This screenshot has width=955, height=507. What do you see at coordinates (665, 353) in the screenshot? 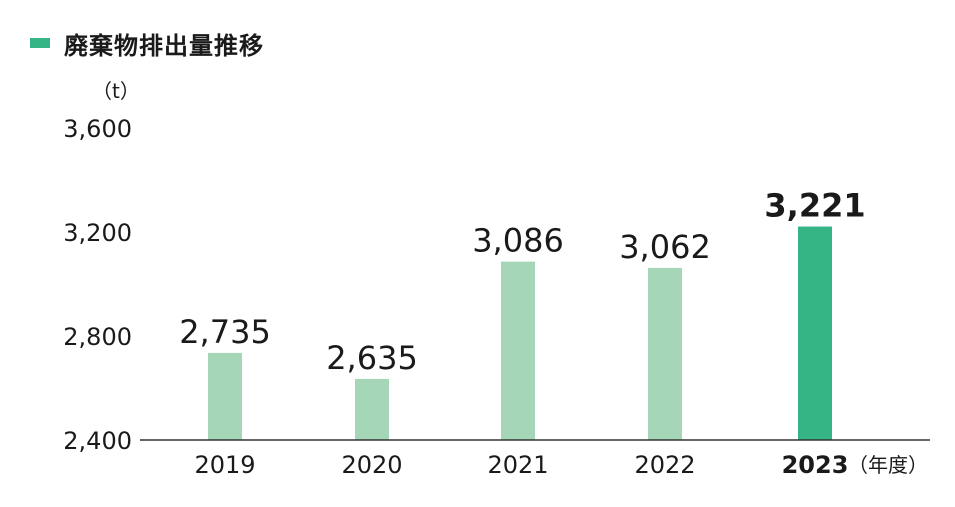
I see `bar-2022` at bounding box center [665, 353].